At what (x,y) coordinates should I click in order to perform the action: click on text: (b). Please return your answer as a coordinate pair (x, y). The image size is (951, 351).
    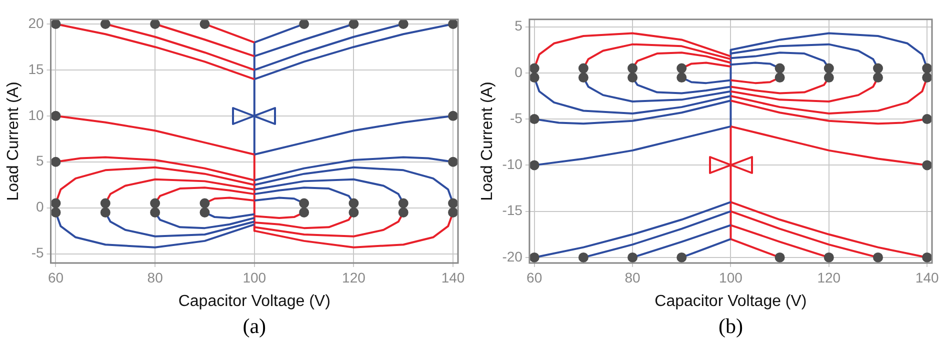
    Looking at the image, I should click on (730, 326).